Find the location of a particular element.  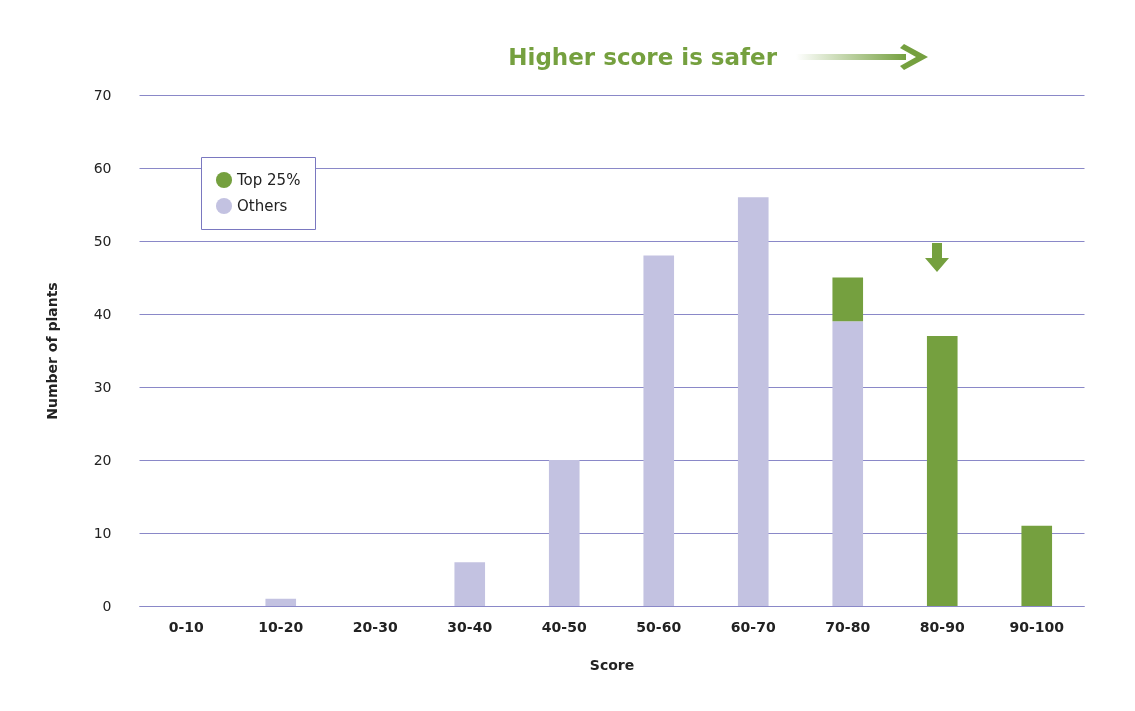

legend-label: Others is located at coordinates (262, 206).